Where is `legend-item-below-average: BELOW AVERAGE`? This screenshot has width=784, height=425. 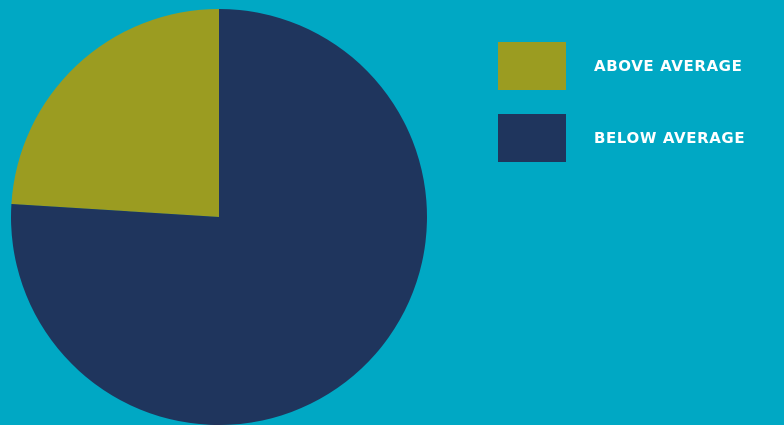
legend-item-below-average: BELOW AVERAGE is located at coordinates (621, 138).